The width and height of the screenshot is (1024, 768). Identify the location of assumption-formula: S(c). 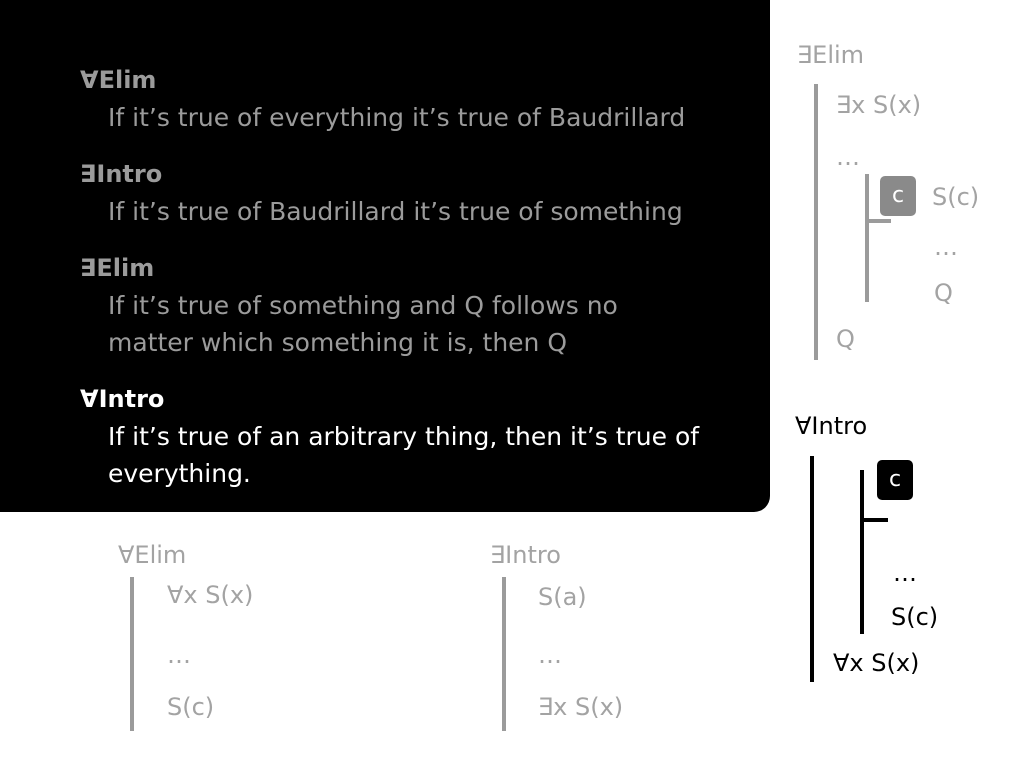
(956, 197).